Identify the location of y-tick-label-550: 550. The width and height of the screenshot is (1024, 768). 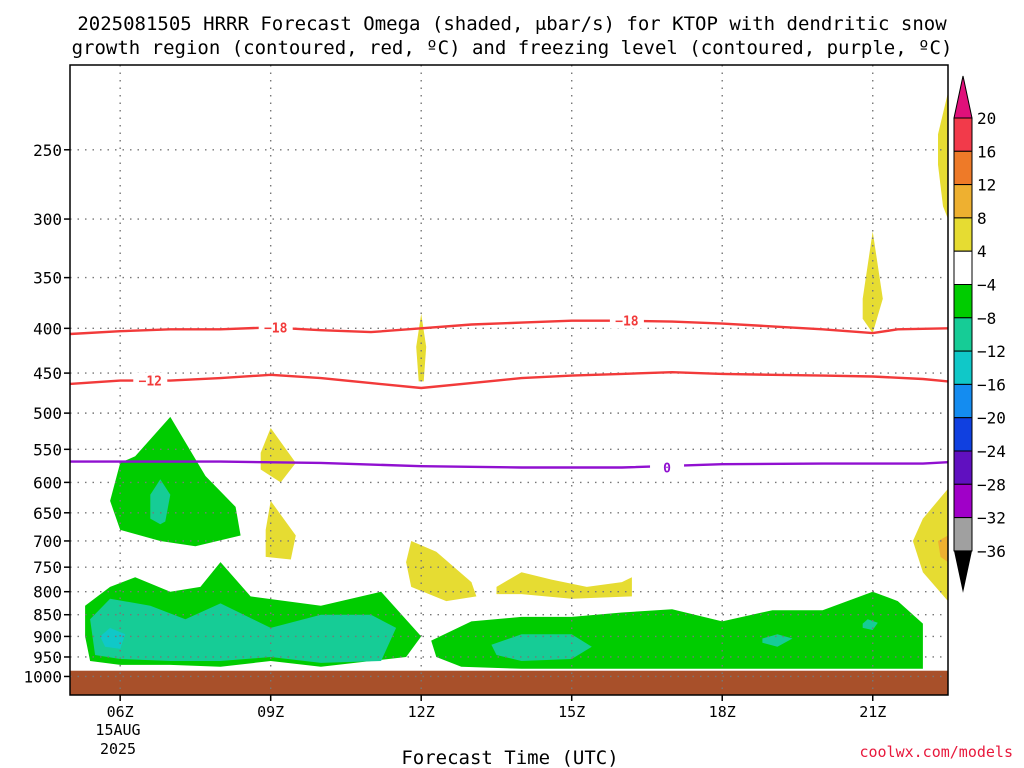
(47, 449).